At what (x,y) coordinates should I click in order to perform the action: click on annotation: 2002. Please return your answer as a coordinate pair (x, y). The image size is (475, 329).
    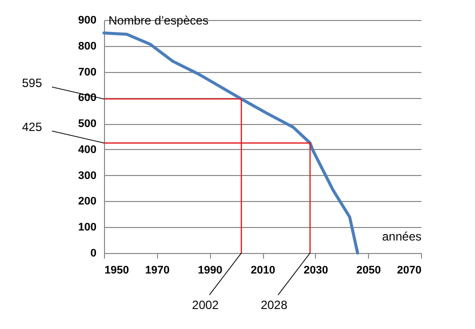
    Looking at the image, I should click on (206, 305).